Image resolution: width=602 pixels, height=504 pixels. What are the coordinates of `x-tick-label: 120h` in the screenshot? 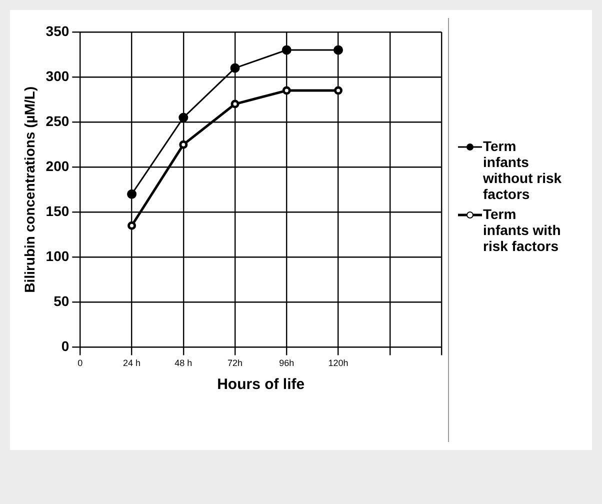 It's located at (338, 363).